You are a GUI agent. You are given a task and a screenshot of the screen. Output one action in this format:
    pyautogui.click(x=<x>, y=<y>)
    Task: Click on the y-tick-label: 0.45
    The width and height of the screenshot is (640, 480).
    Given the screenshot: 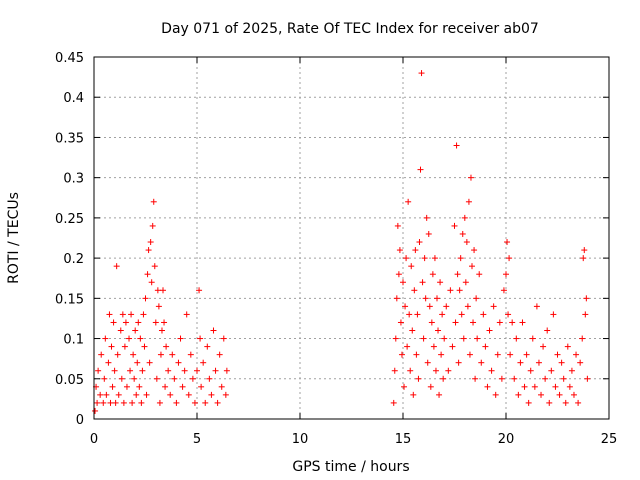 What is the action you would take?
    pyautogui.click(x=69, y=58)
    